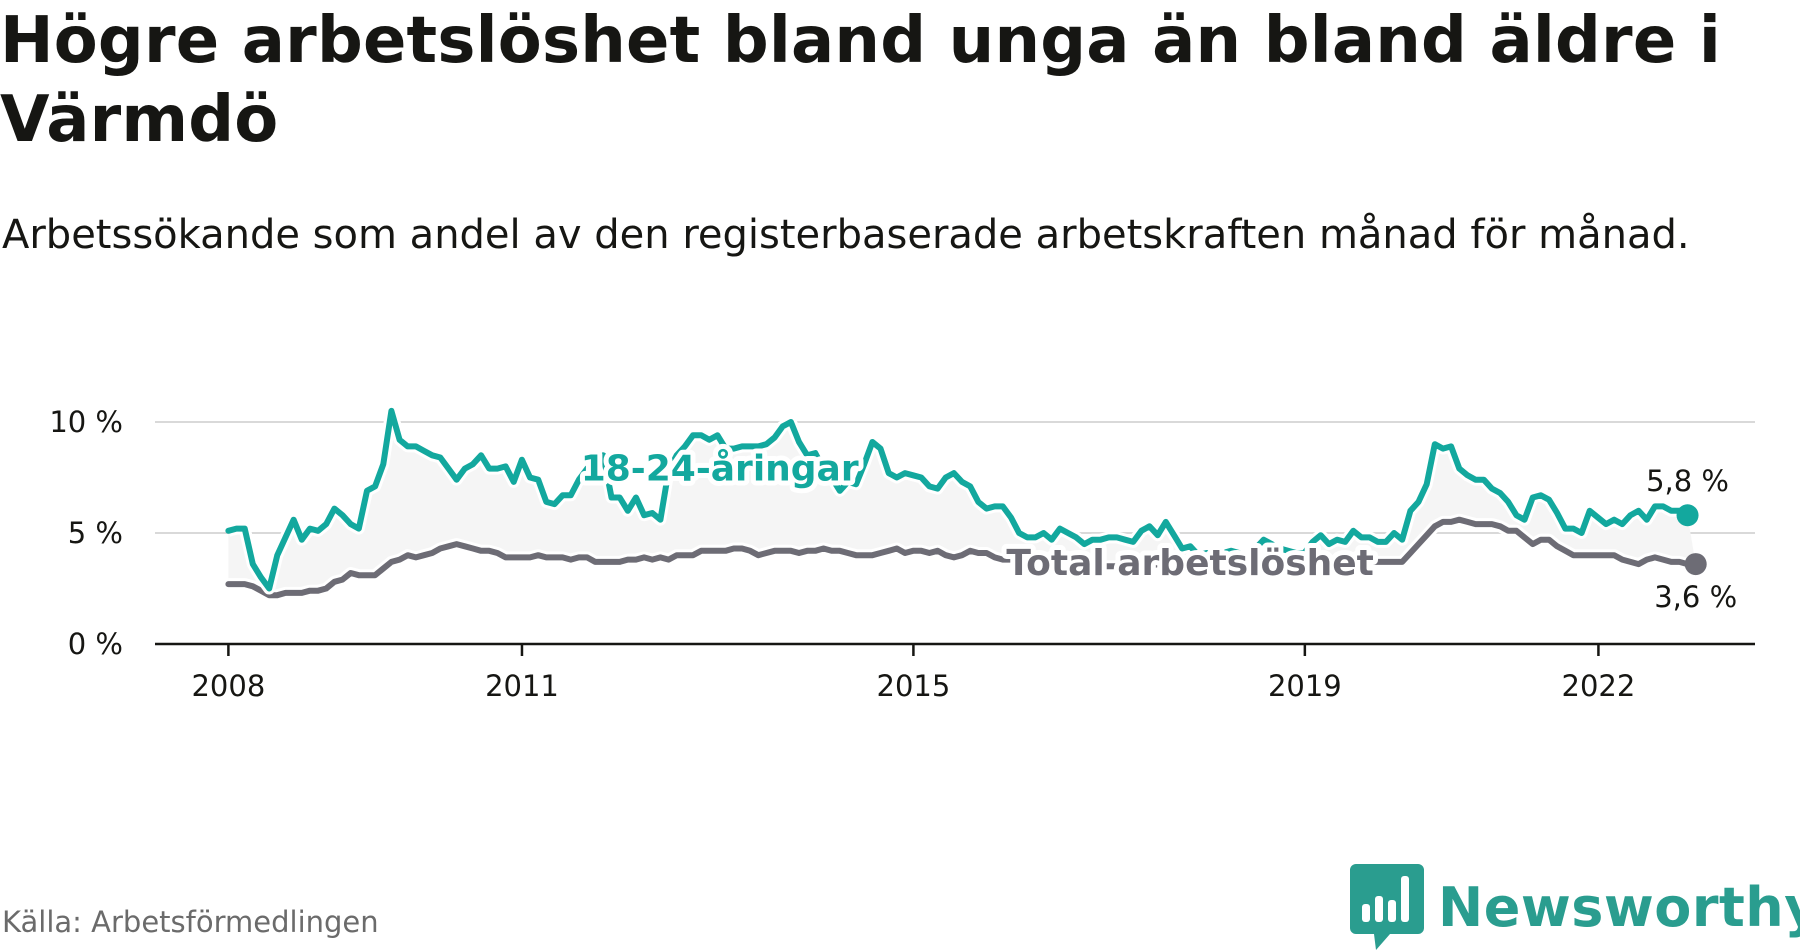 The image size is (1800, 952). I want to click on young-series-label: 18-24-åringar, so click(720, 469).